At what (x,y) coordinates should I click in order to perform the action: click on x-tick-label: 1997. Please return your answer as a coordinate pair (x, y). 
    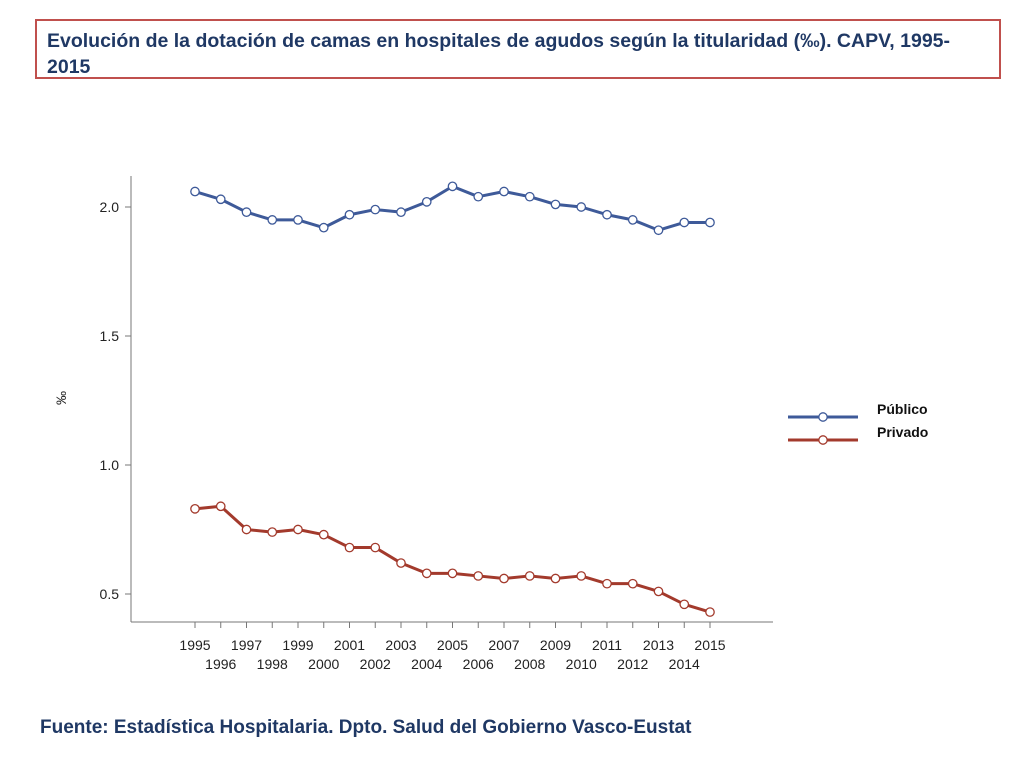
    Looking at the image, I should click on (246, 645).